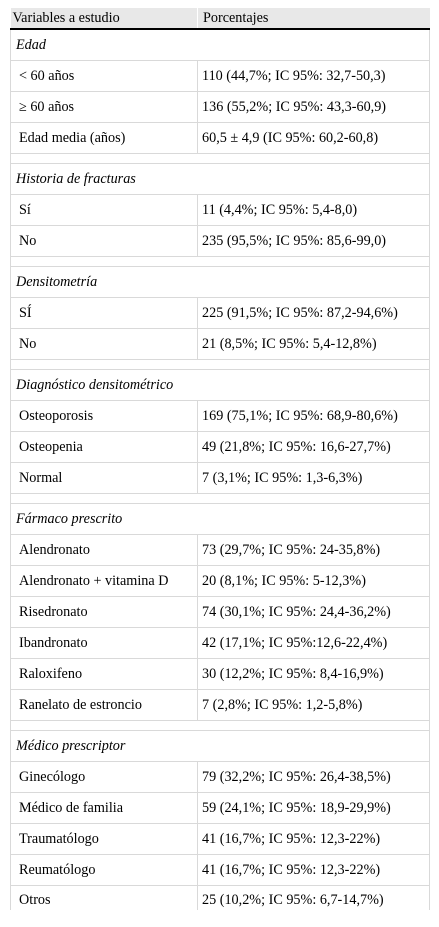 This screenshot has width=439, height=927. I want to click on variable-cell: Ranelato de estroncio, so click(104, 705).